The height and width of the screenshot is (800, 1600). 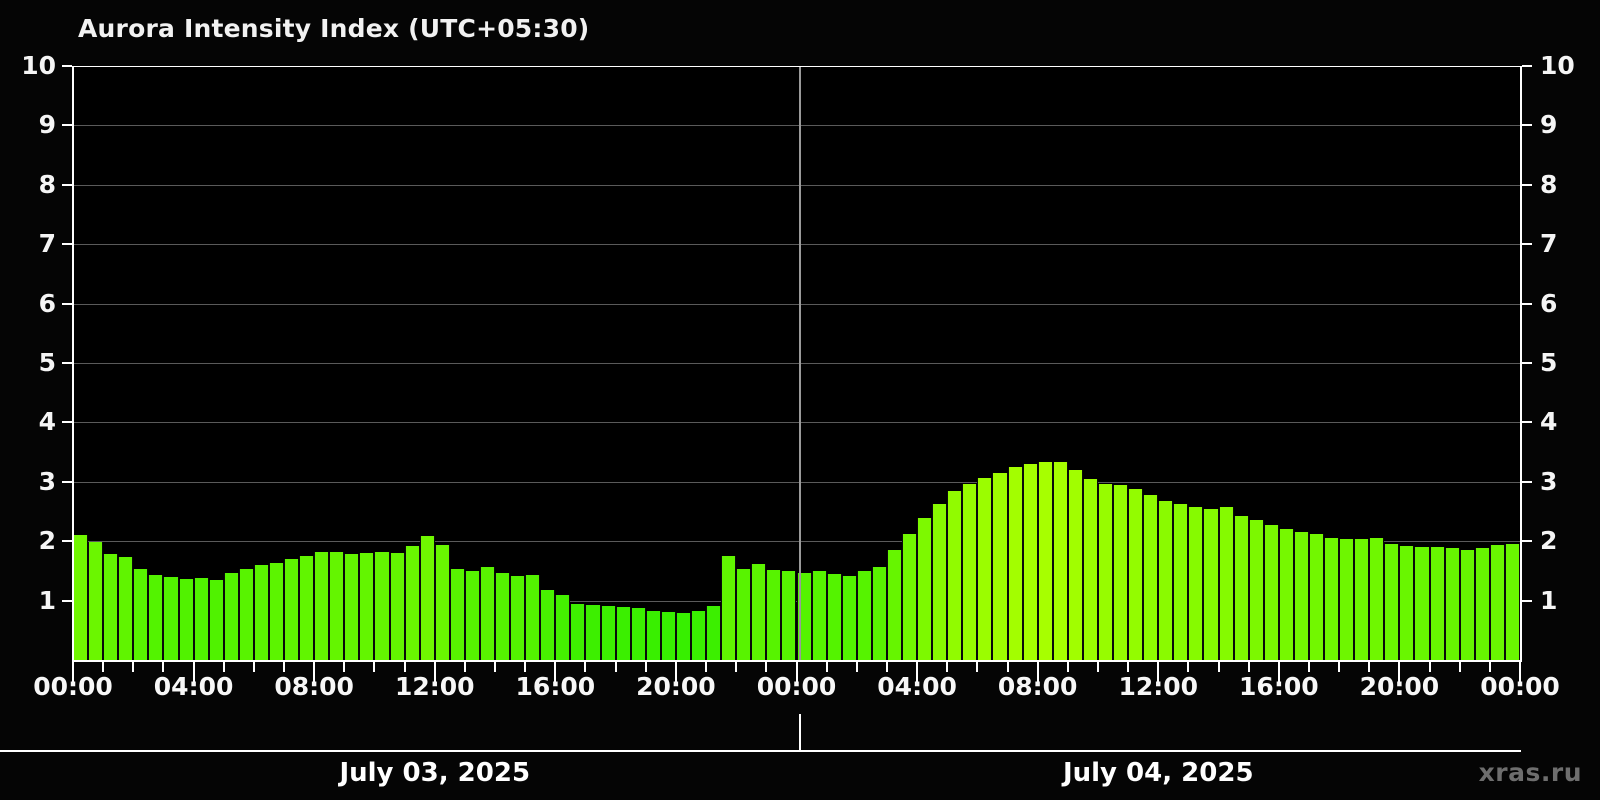 I want to click on x-tick-18h, so click(x=615, y=667).